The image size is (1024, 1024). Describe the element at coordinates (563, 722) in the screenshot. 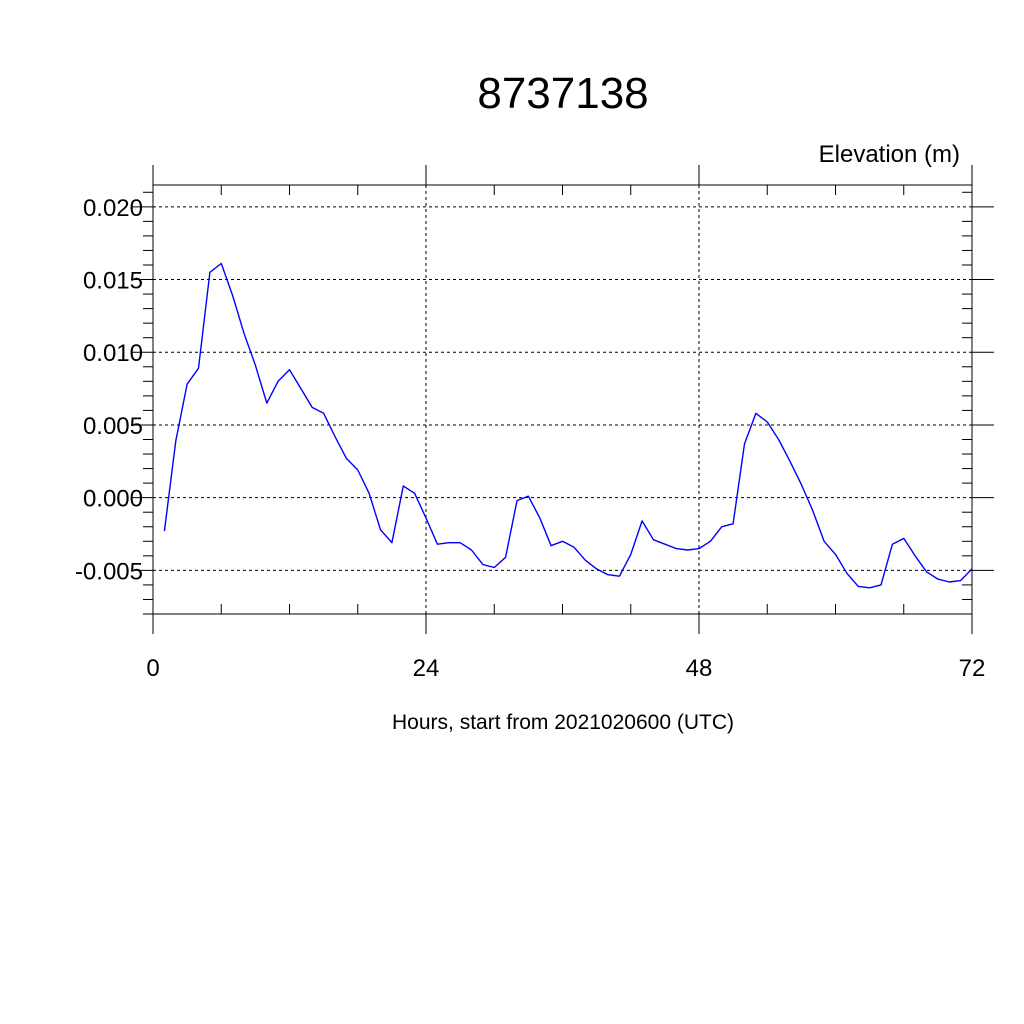

I see `x-axis-label: Hours, start from 2021020600 (UTC)` at that location.